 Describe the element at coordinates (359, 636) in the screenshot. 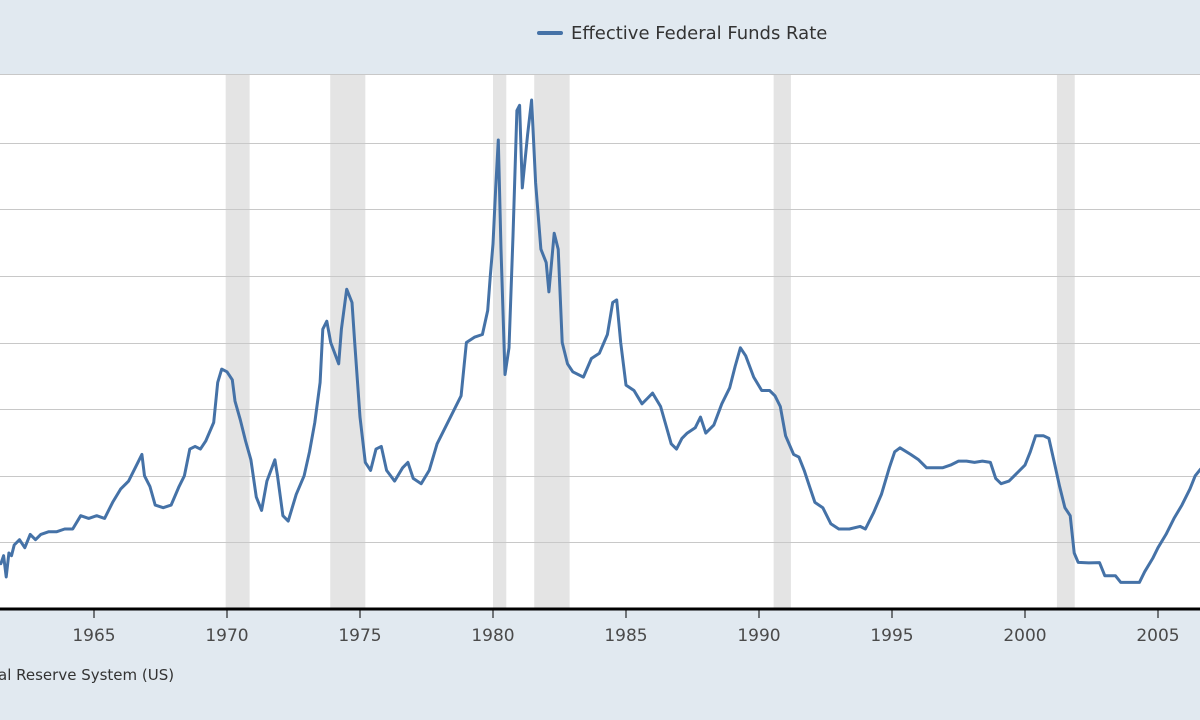

I see `x-tick-label: 1975` at that location.